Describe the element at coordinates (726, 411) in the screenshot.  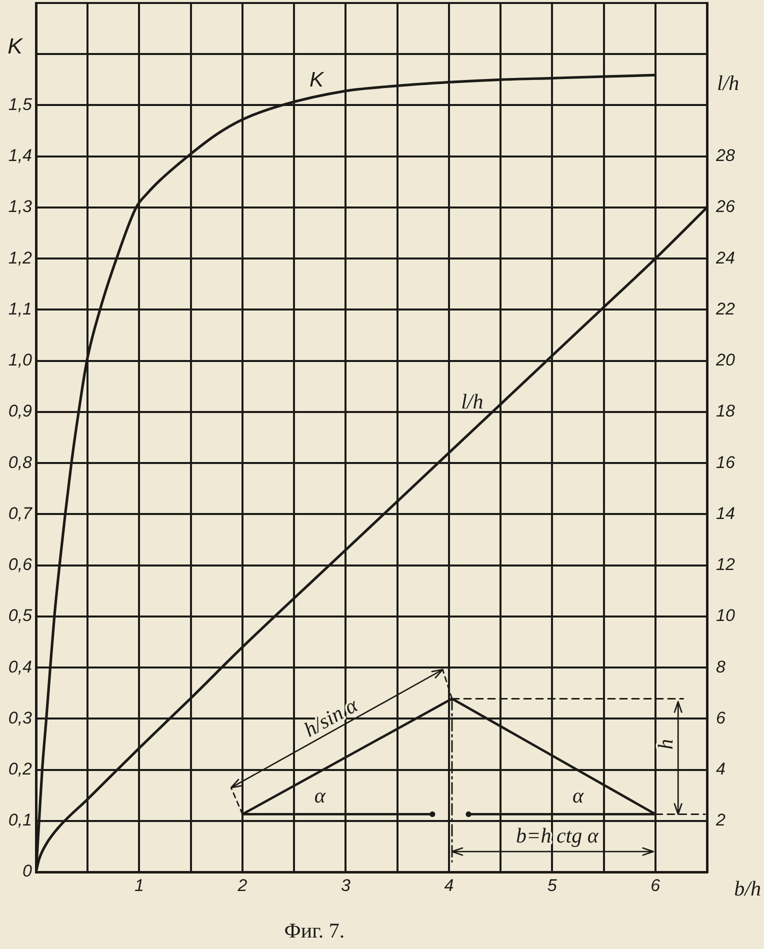
I see `y2-tick-label: 18` at that location.